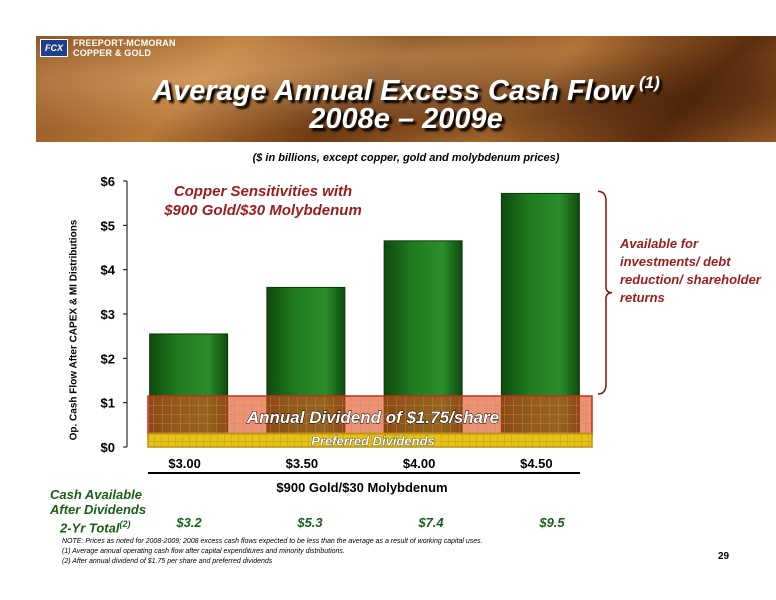 Image resolution: width=776 pixels, height=600 pixels. What do you see at coordinates (372, 417) in the screenshot?
I see `dividend-band-label: Annual Dividend of $1.75/share` at bounding box center [372, 417].